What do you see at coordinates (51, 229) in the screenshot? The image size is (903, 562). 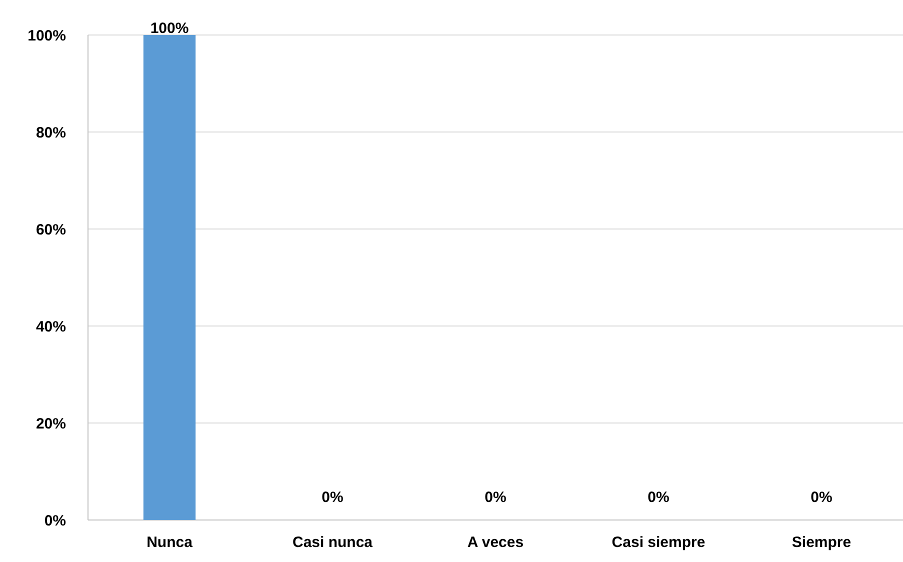 I see `y-tick-label: 60%` at bounding box center [51, 229].